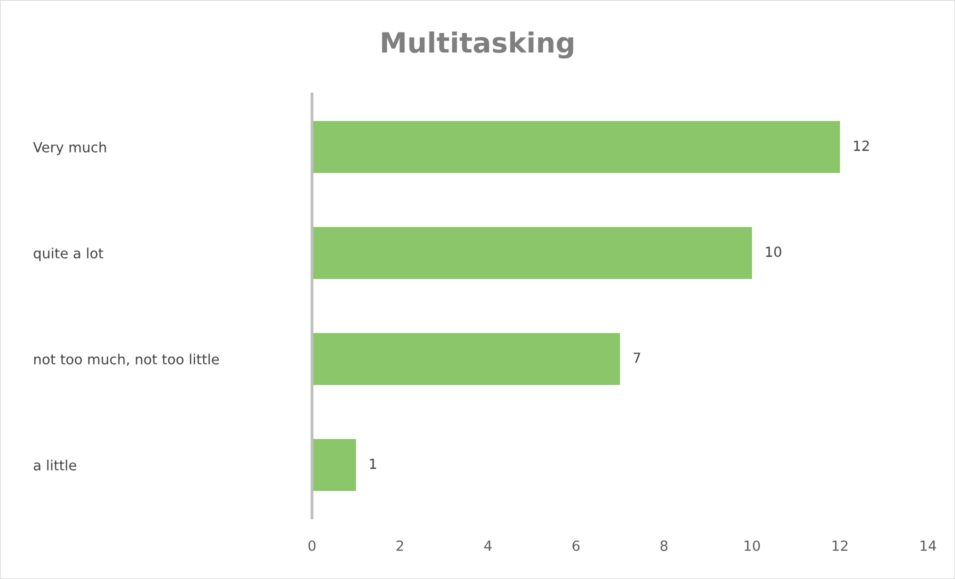 Image resolution: width=955 pixels, height=579 pixels. What do you see at coordinates (400, 545) in the screenshot?
I see `x-tick-label: 2` at bounding box center [400, 545].